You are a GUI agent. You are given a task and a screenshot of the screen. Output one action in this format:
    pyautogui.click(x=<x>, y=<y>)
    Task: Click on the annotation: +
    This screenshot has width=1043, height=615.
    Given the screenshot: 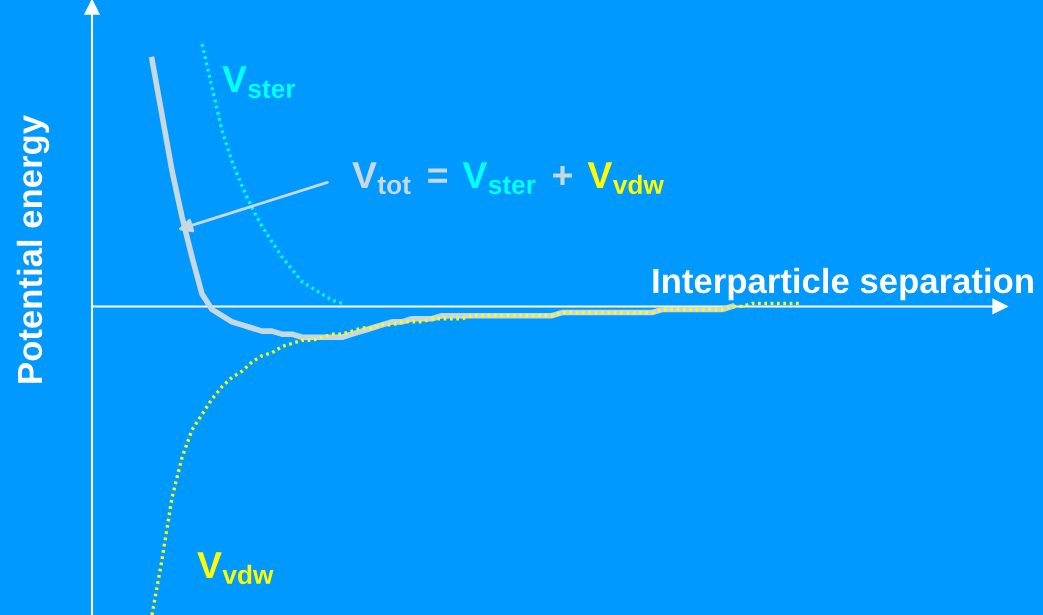 What is the action you would take?
    pyautogui.click(x=562, y=176)
    